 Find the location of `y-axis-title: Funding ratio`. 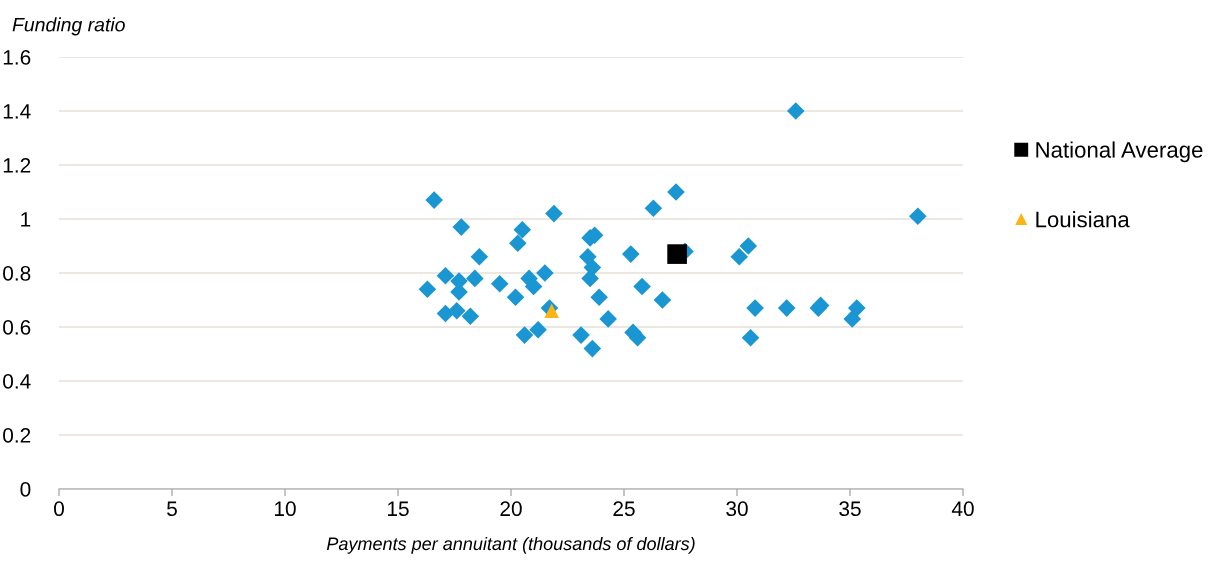

y-axis-title: Funding ratio is located at coordinates (68, 26).